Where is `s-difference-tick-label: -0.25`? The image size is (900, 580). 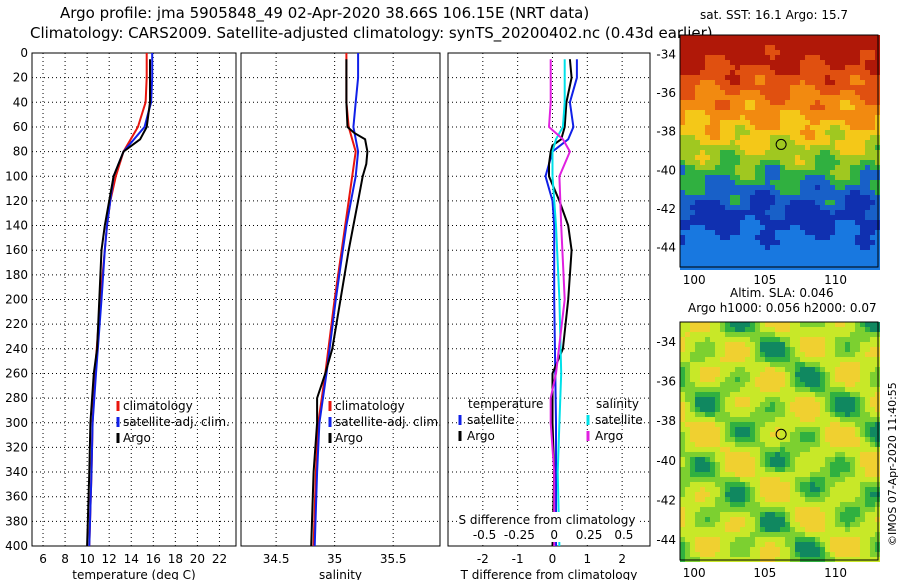 s-difference-tick-label: -0.25 is located at coordinates (519, 535).